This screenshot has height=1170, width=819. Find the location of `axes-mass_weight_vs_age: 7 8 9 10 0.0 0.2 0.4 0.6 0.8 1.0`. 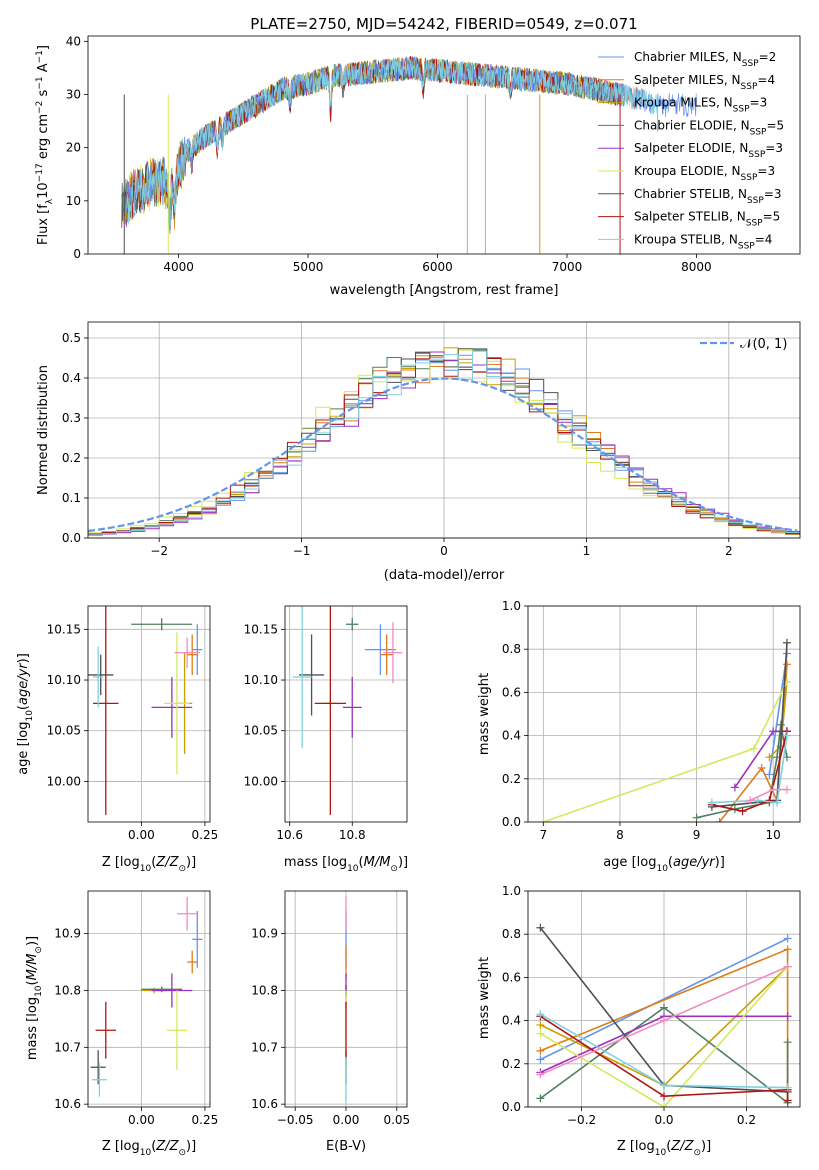

axes-mass_weight_vs_age: 7 8 9 10 0.0 0.2 0.4 0.6 0.8 1.0 is located at coordinates (651, 720).